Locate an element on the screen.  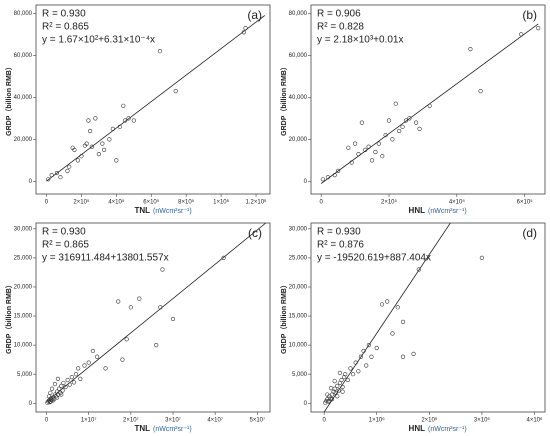
y-tick-label: 20,000 is located at coordinates (298, 288).